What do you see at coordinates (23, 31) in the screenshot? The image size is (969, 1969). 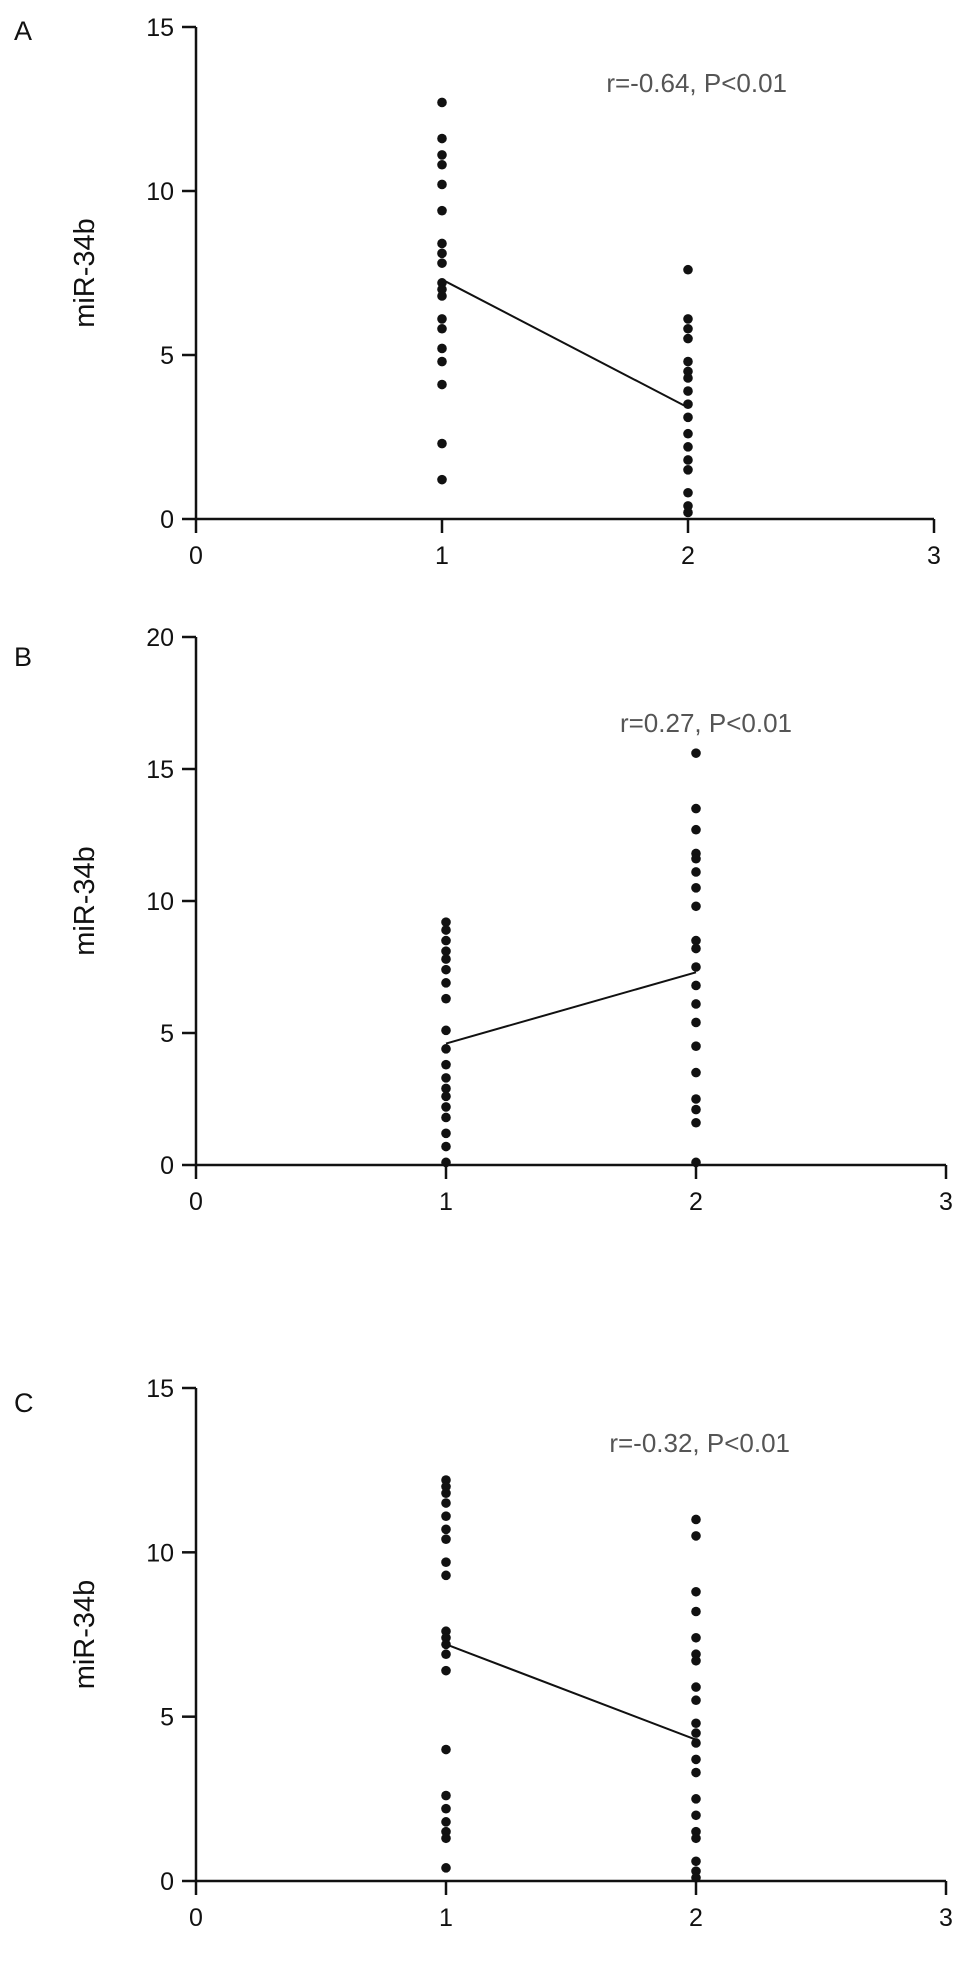 I see `panel-letter: A` at bounding box center [23, 31].